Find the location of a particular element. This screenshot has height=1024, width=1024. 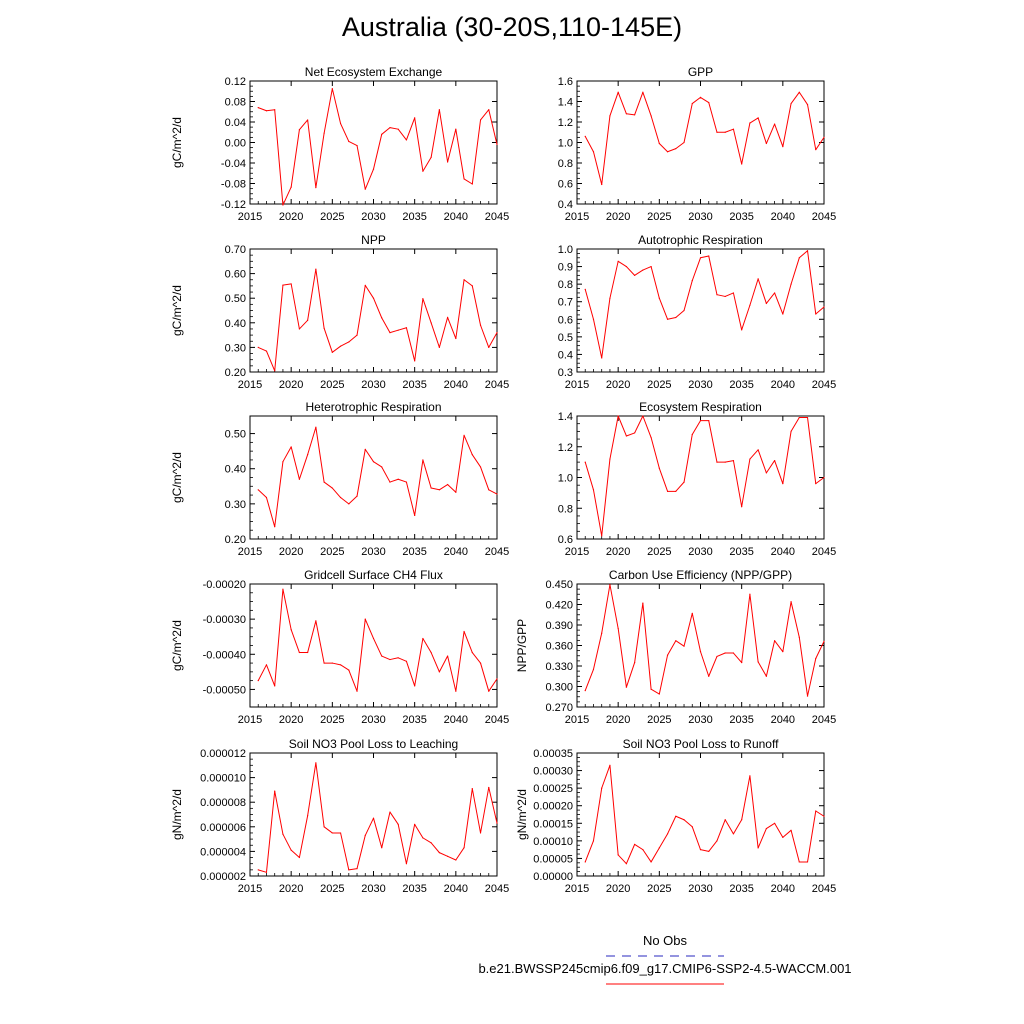

chart-1-series-line is located at coordinates (378, 147).